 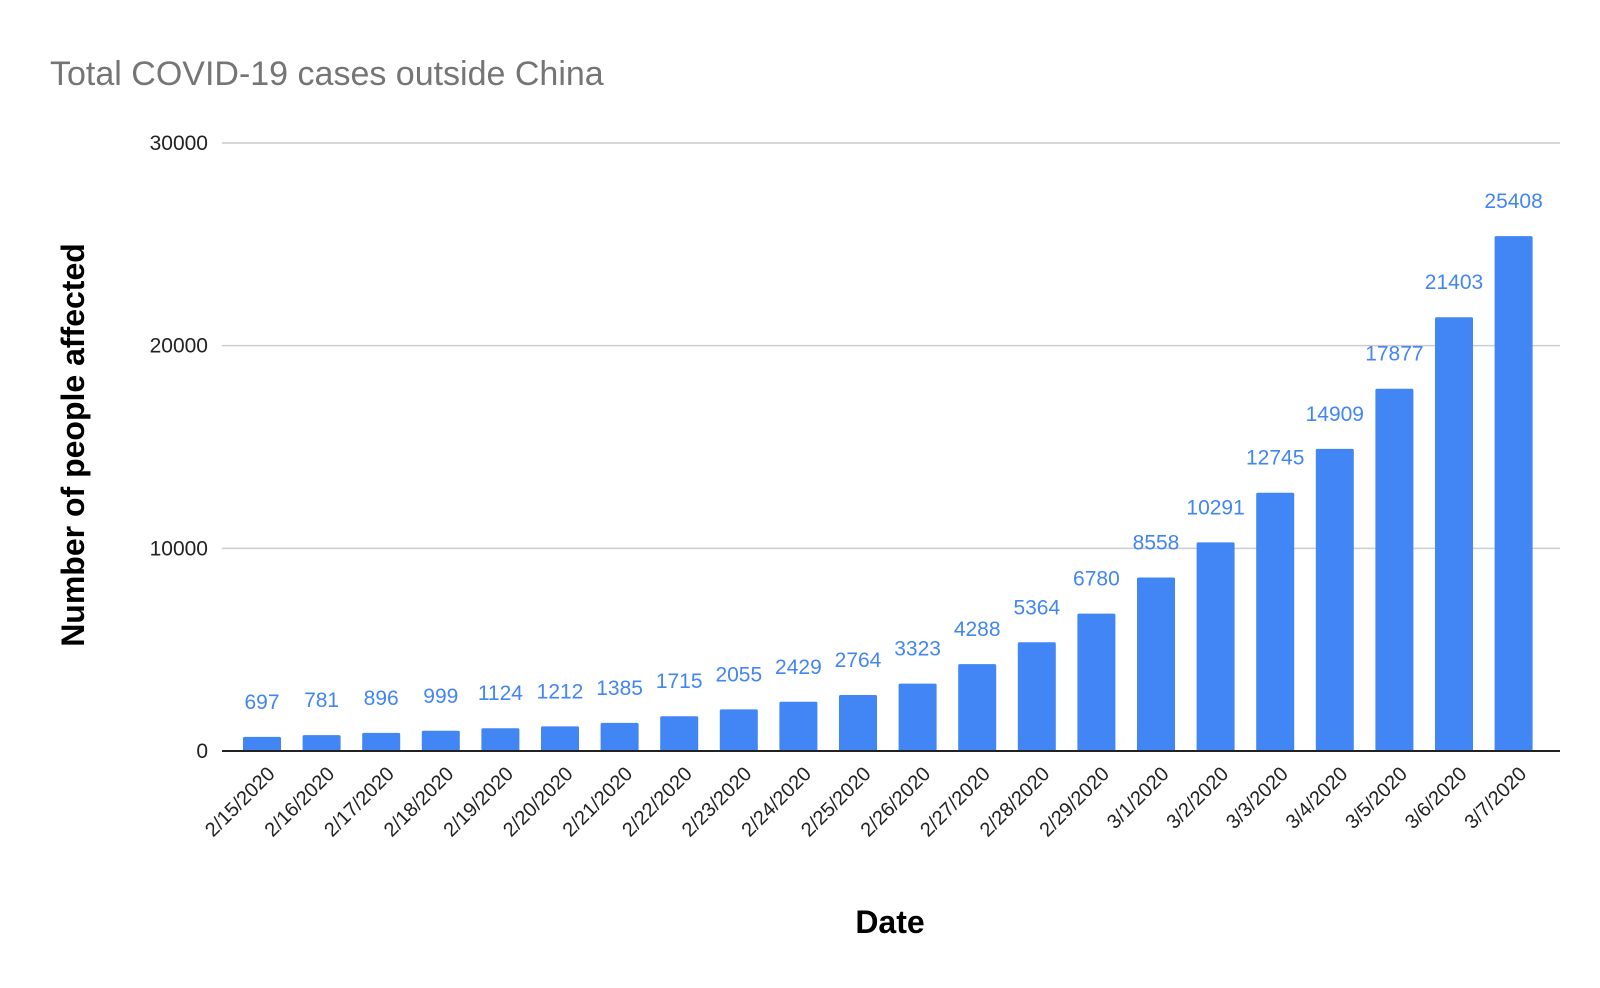 I want to click on x-tick-label: 3/1/2020, so click(x=1138, y=798).